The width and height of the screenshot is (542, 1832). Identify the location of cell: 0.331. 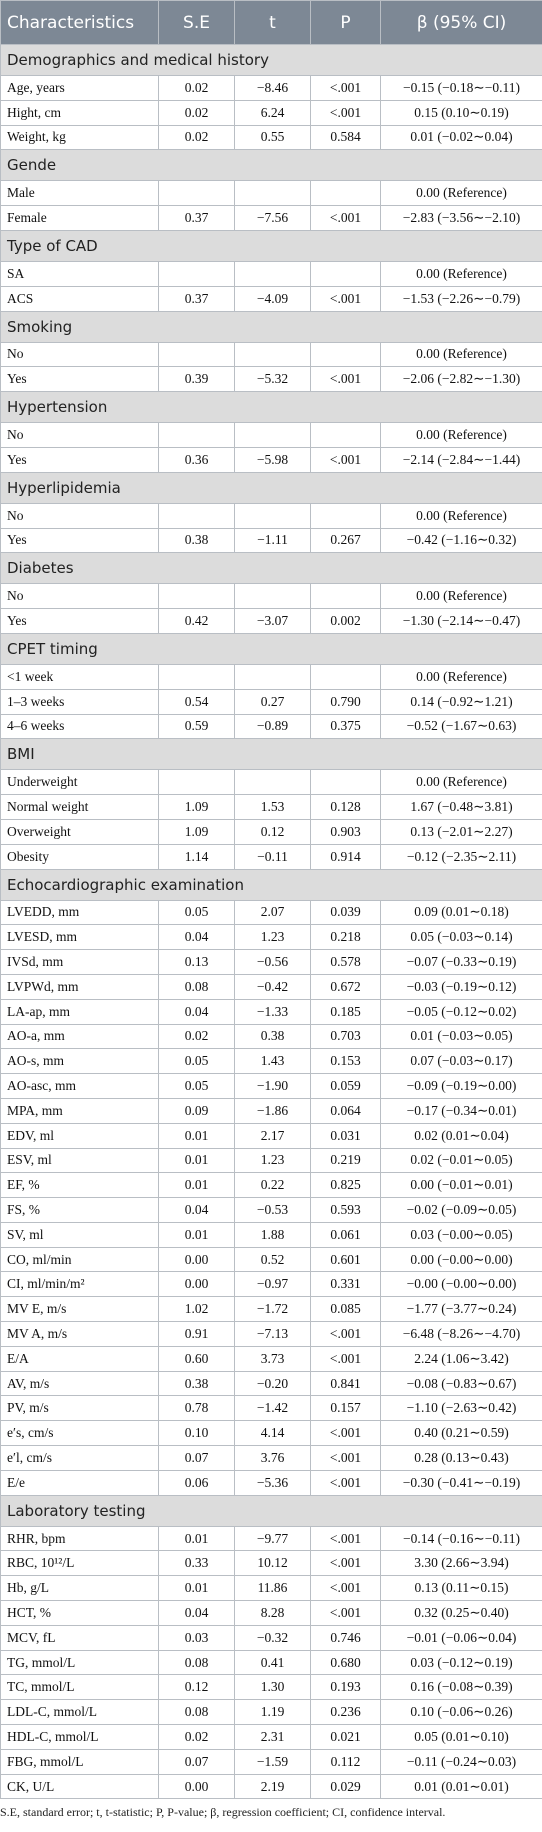
(345, 1284).